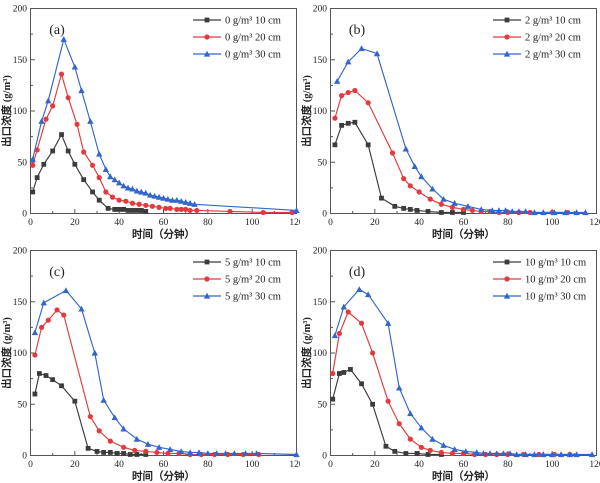 The height and width of the screenshot is (483, 600). What do you see at coordinates (119, 465) in the screenshot?
I see `x-tick-label: 40` at bounding box center [119, 465].